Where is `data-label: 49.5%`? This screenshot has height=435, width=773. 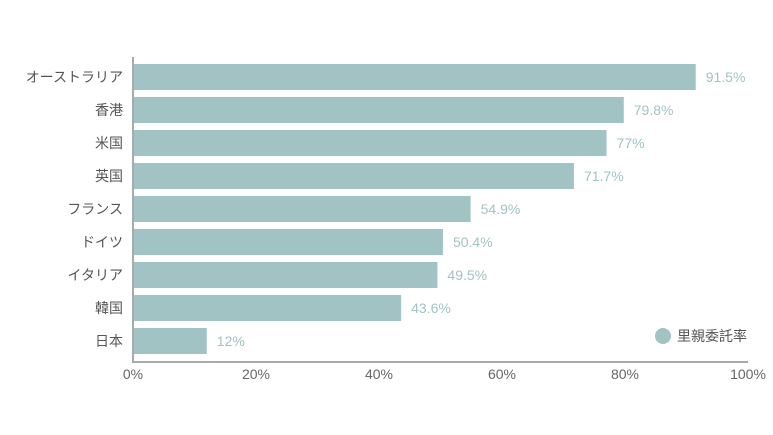
data-label: 49.5% is located at coordinates (467, 275).